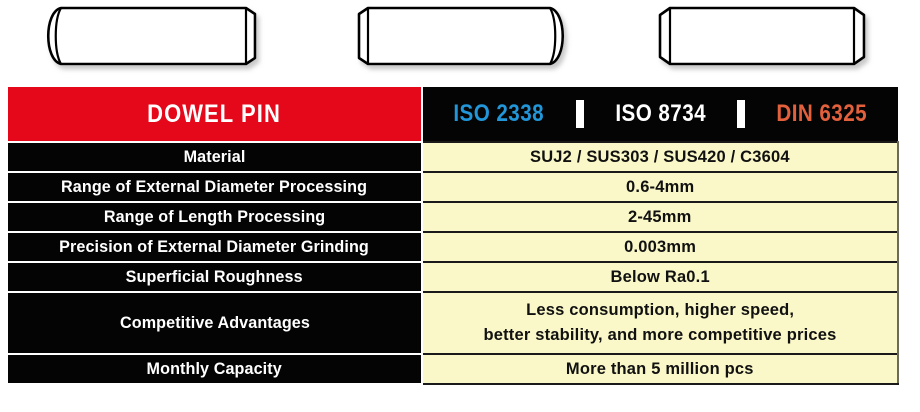 Image resolution: width=920 pixels, height=412 pixels. I want to click on table-row: Range of Length Processing 2-45mm, so click(453, 216).